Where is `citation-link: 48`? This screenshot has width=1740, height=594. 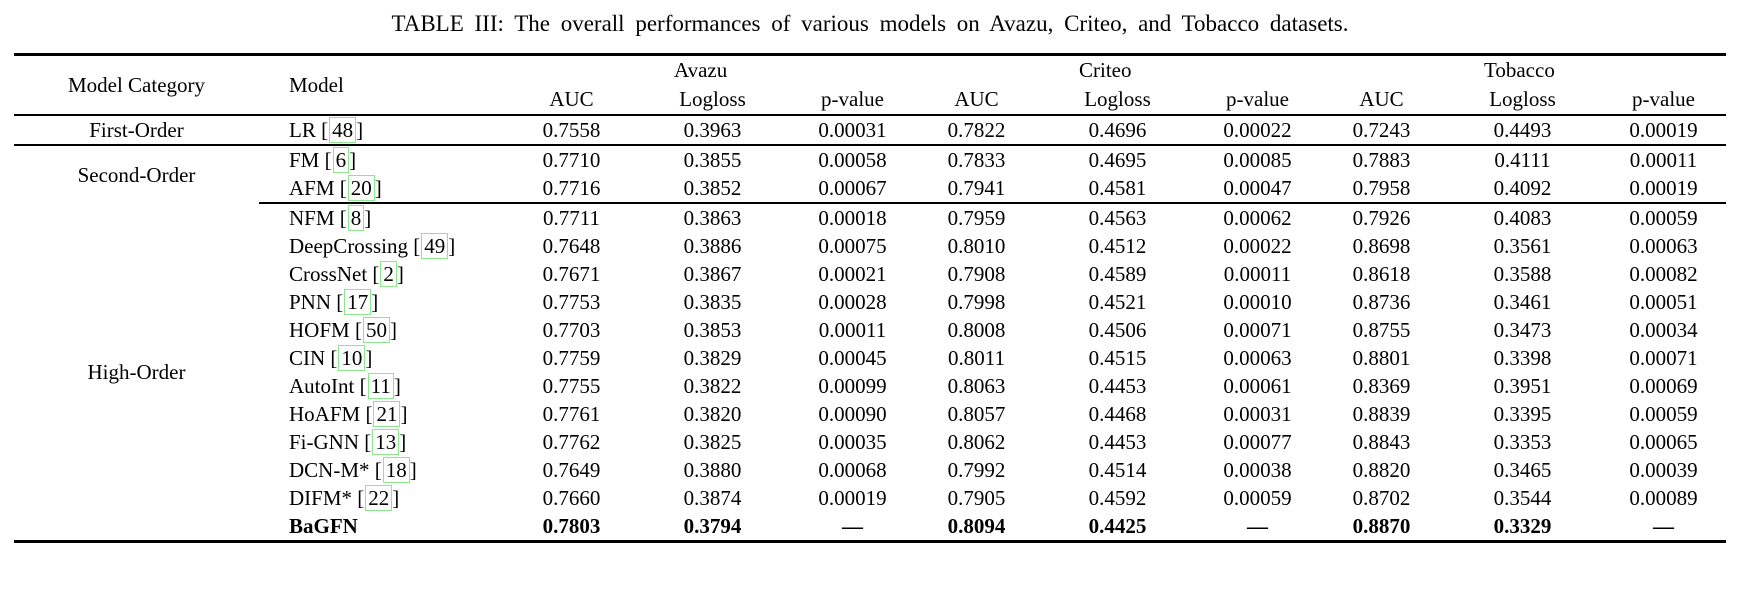
citation-link: 48 is located at coordinates (343, 130).